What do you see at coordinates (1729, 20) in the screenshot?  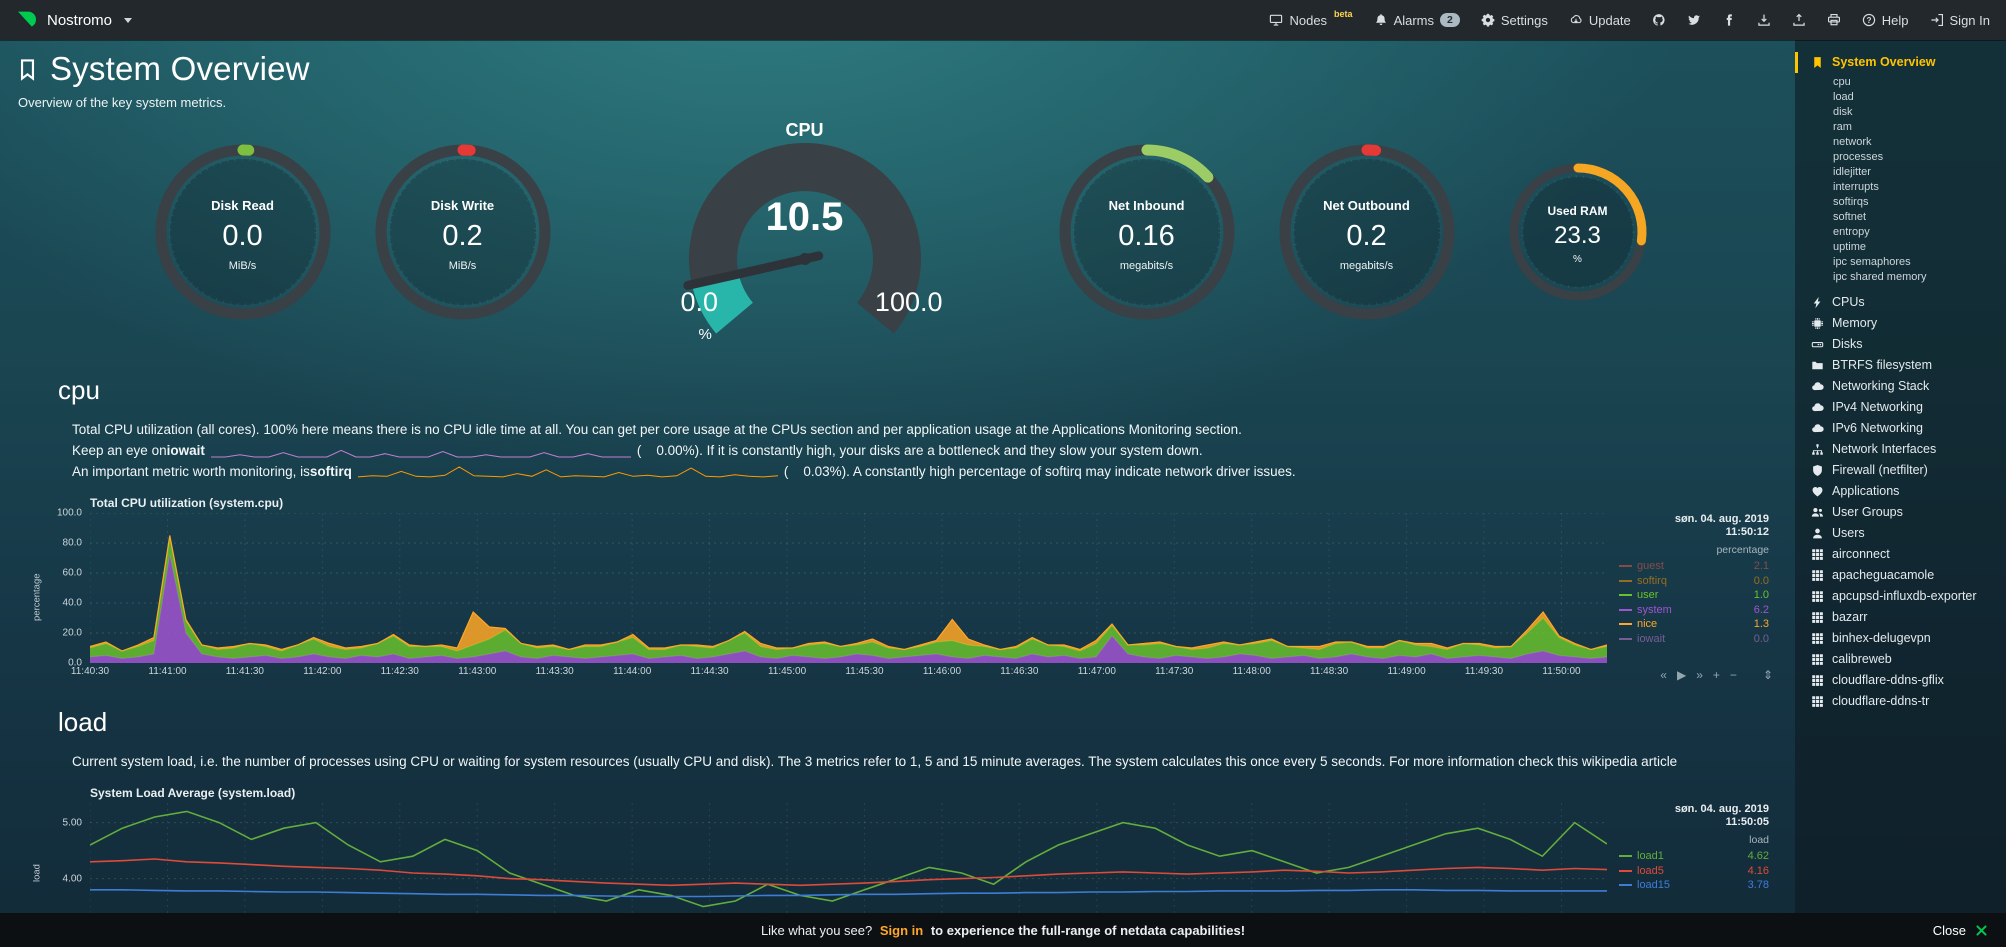 I see `nav-item-facebook` at bounding box center [1729, 20].